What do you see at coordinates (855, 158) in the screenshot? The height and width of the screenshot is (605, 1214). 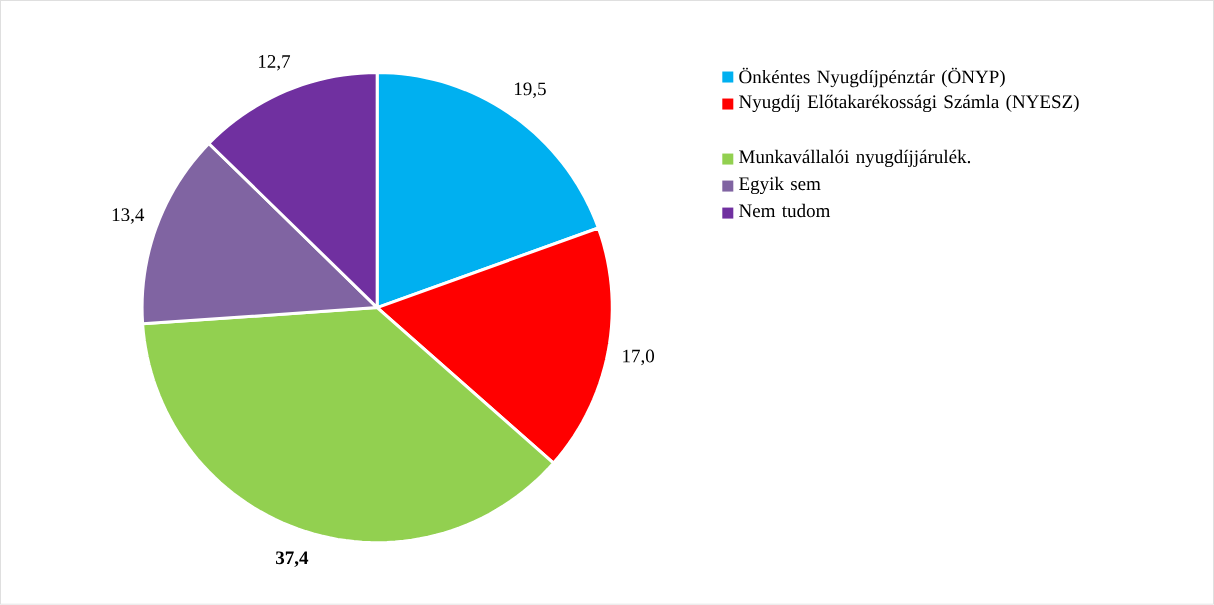 I see `legend-label: Munkavállalói nyugdíjjárulék.` at bounding box center [855, 158].